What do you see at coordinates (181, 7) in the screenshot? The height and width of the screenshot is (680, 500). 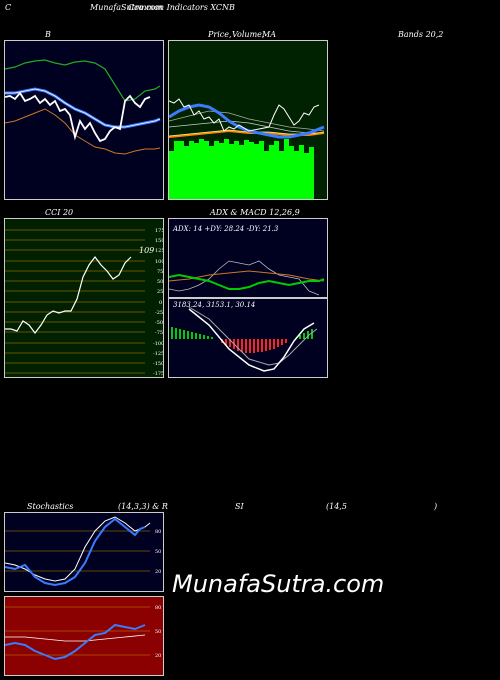 I see `header-title: Common Indicators XCNB` at bounding box center [181, 7].